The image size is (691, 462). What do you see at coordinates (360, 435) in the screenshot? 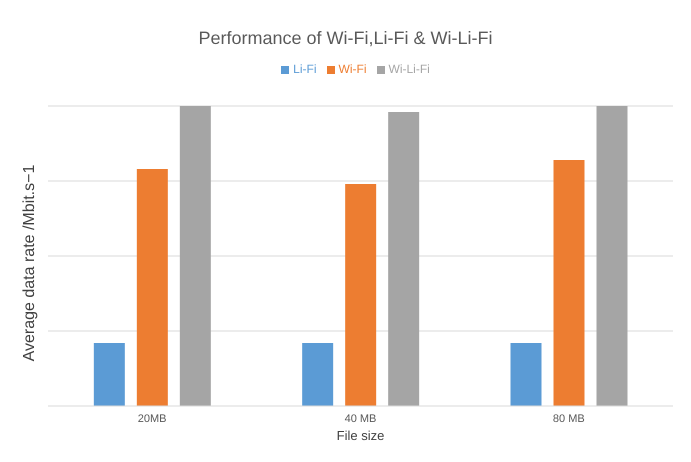
I see `x-axis-title: File size` at bounding box center [360, 435].